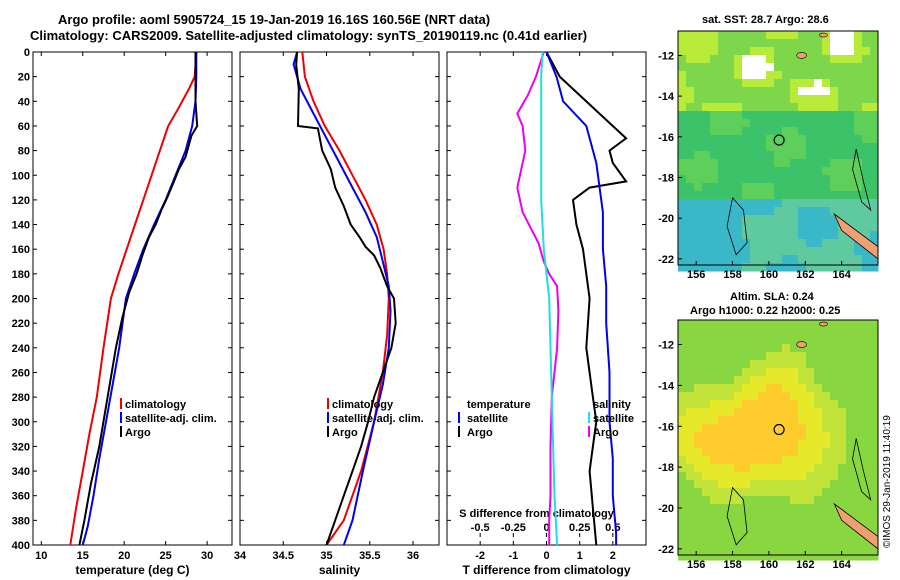  I want to click on depth-tick-label: 320, so click(21, 447).